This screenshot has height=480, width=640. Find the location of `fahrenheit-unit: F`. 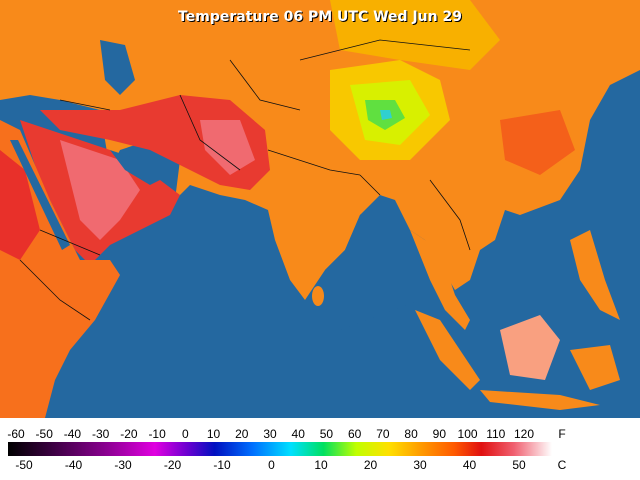

fahrenheit-unit: F is located at coordinates (561, 434).